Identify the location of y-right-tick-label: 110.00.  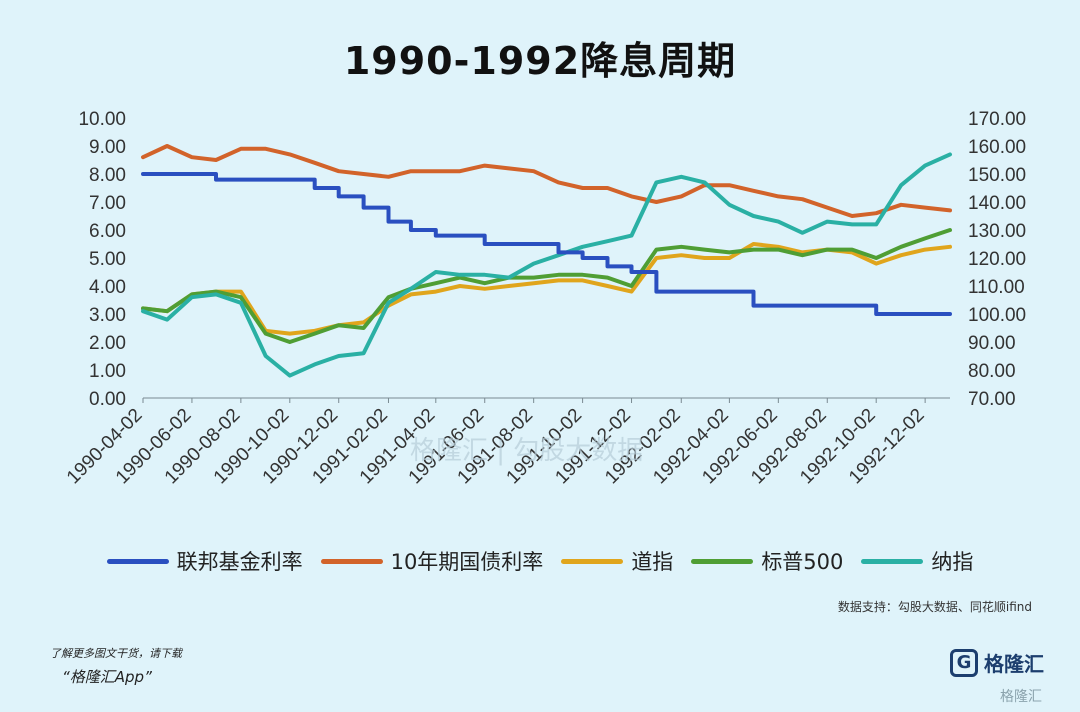
(996, 287).